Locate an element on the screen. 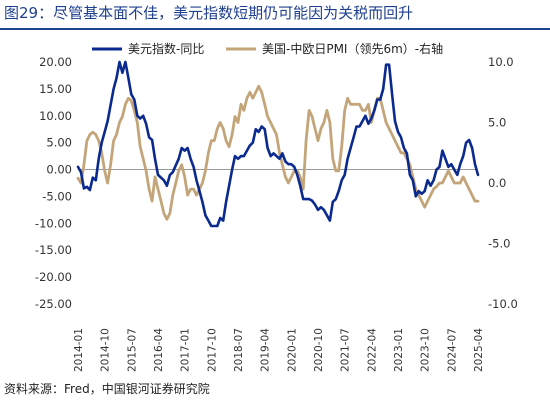 The image size is (550, 403). x-tick-label: 2020-01 is located at coordinates (292, 350).